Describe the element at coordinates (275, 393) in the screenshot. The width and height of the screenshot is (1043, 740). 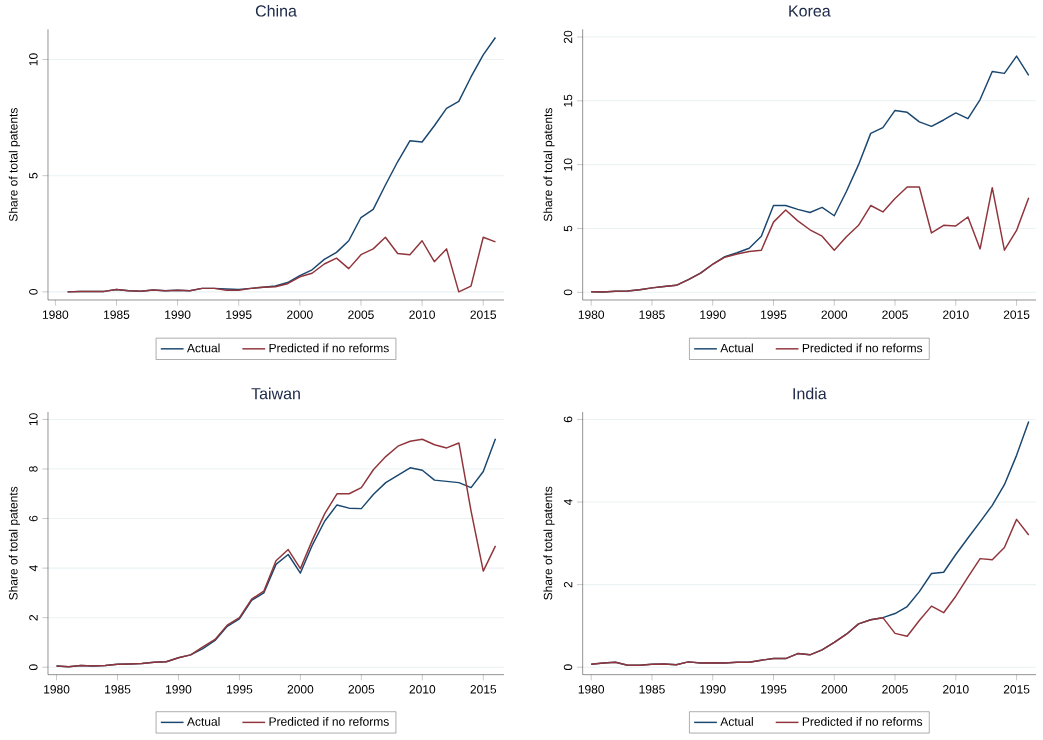
I see `chart-title: Taiwan` at that location.